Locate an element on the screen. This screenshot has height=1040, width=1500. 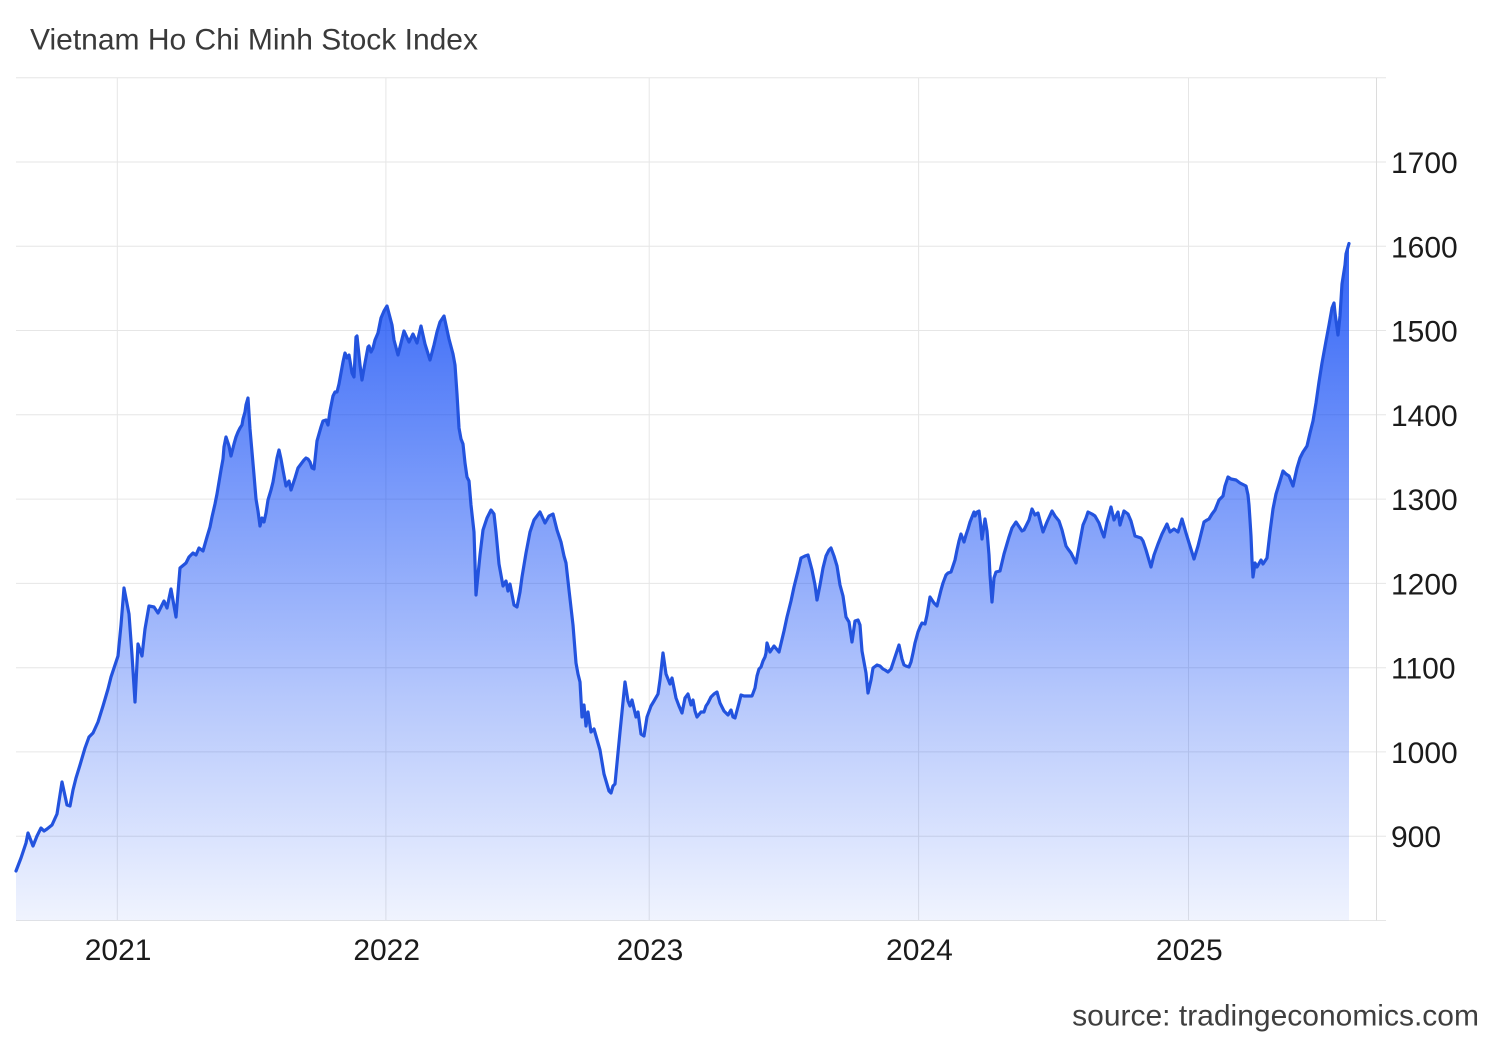
svg-text: 2024 is located at coordinates (919, 950).